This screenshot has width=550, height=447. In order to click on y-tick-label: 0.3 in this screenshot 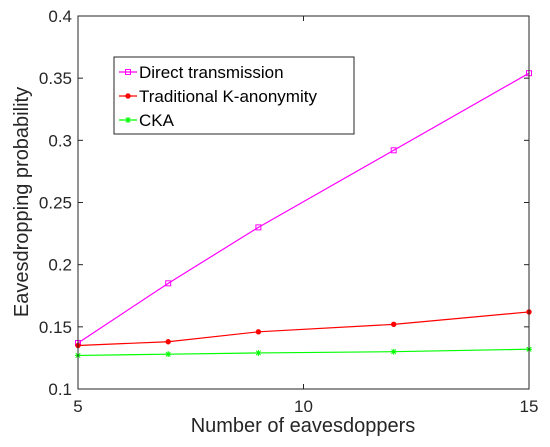, I will do `click(60, 140)`.